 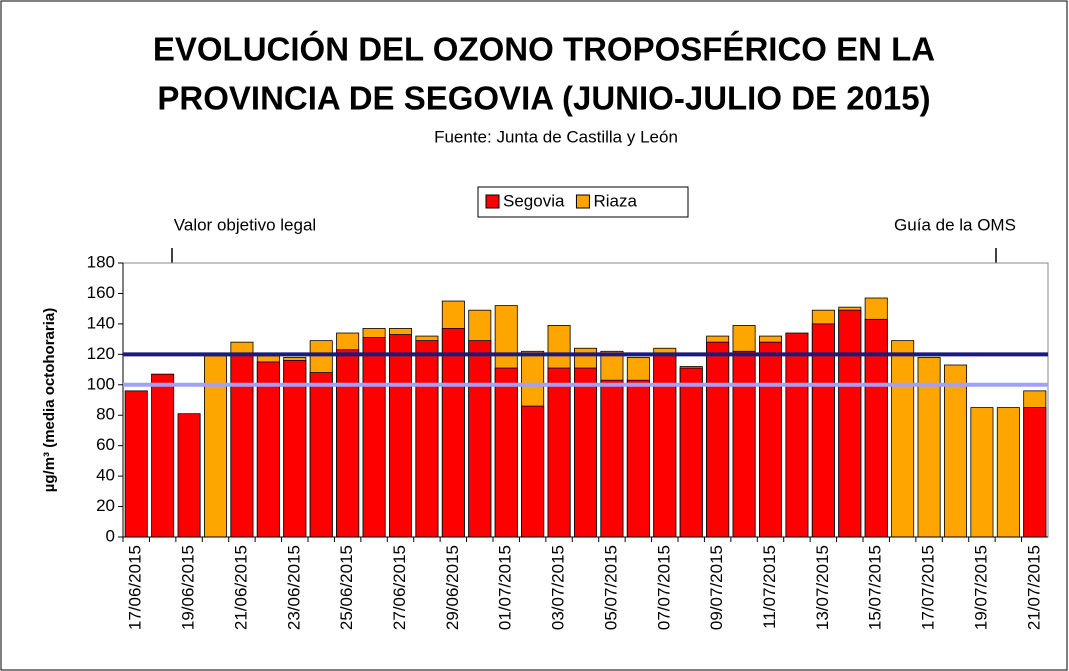 I want to click on x-tick-label: 19/07/2015, so click(x=980, y=587).